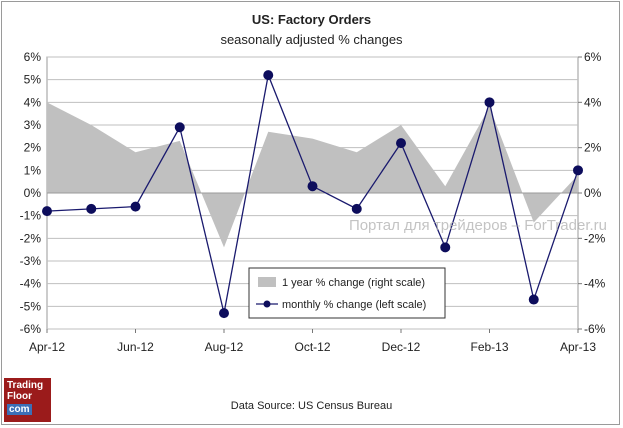 The image size is (623, 428). I want to click on logo-line-2: Floor, so click(19, 396).